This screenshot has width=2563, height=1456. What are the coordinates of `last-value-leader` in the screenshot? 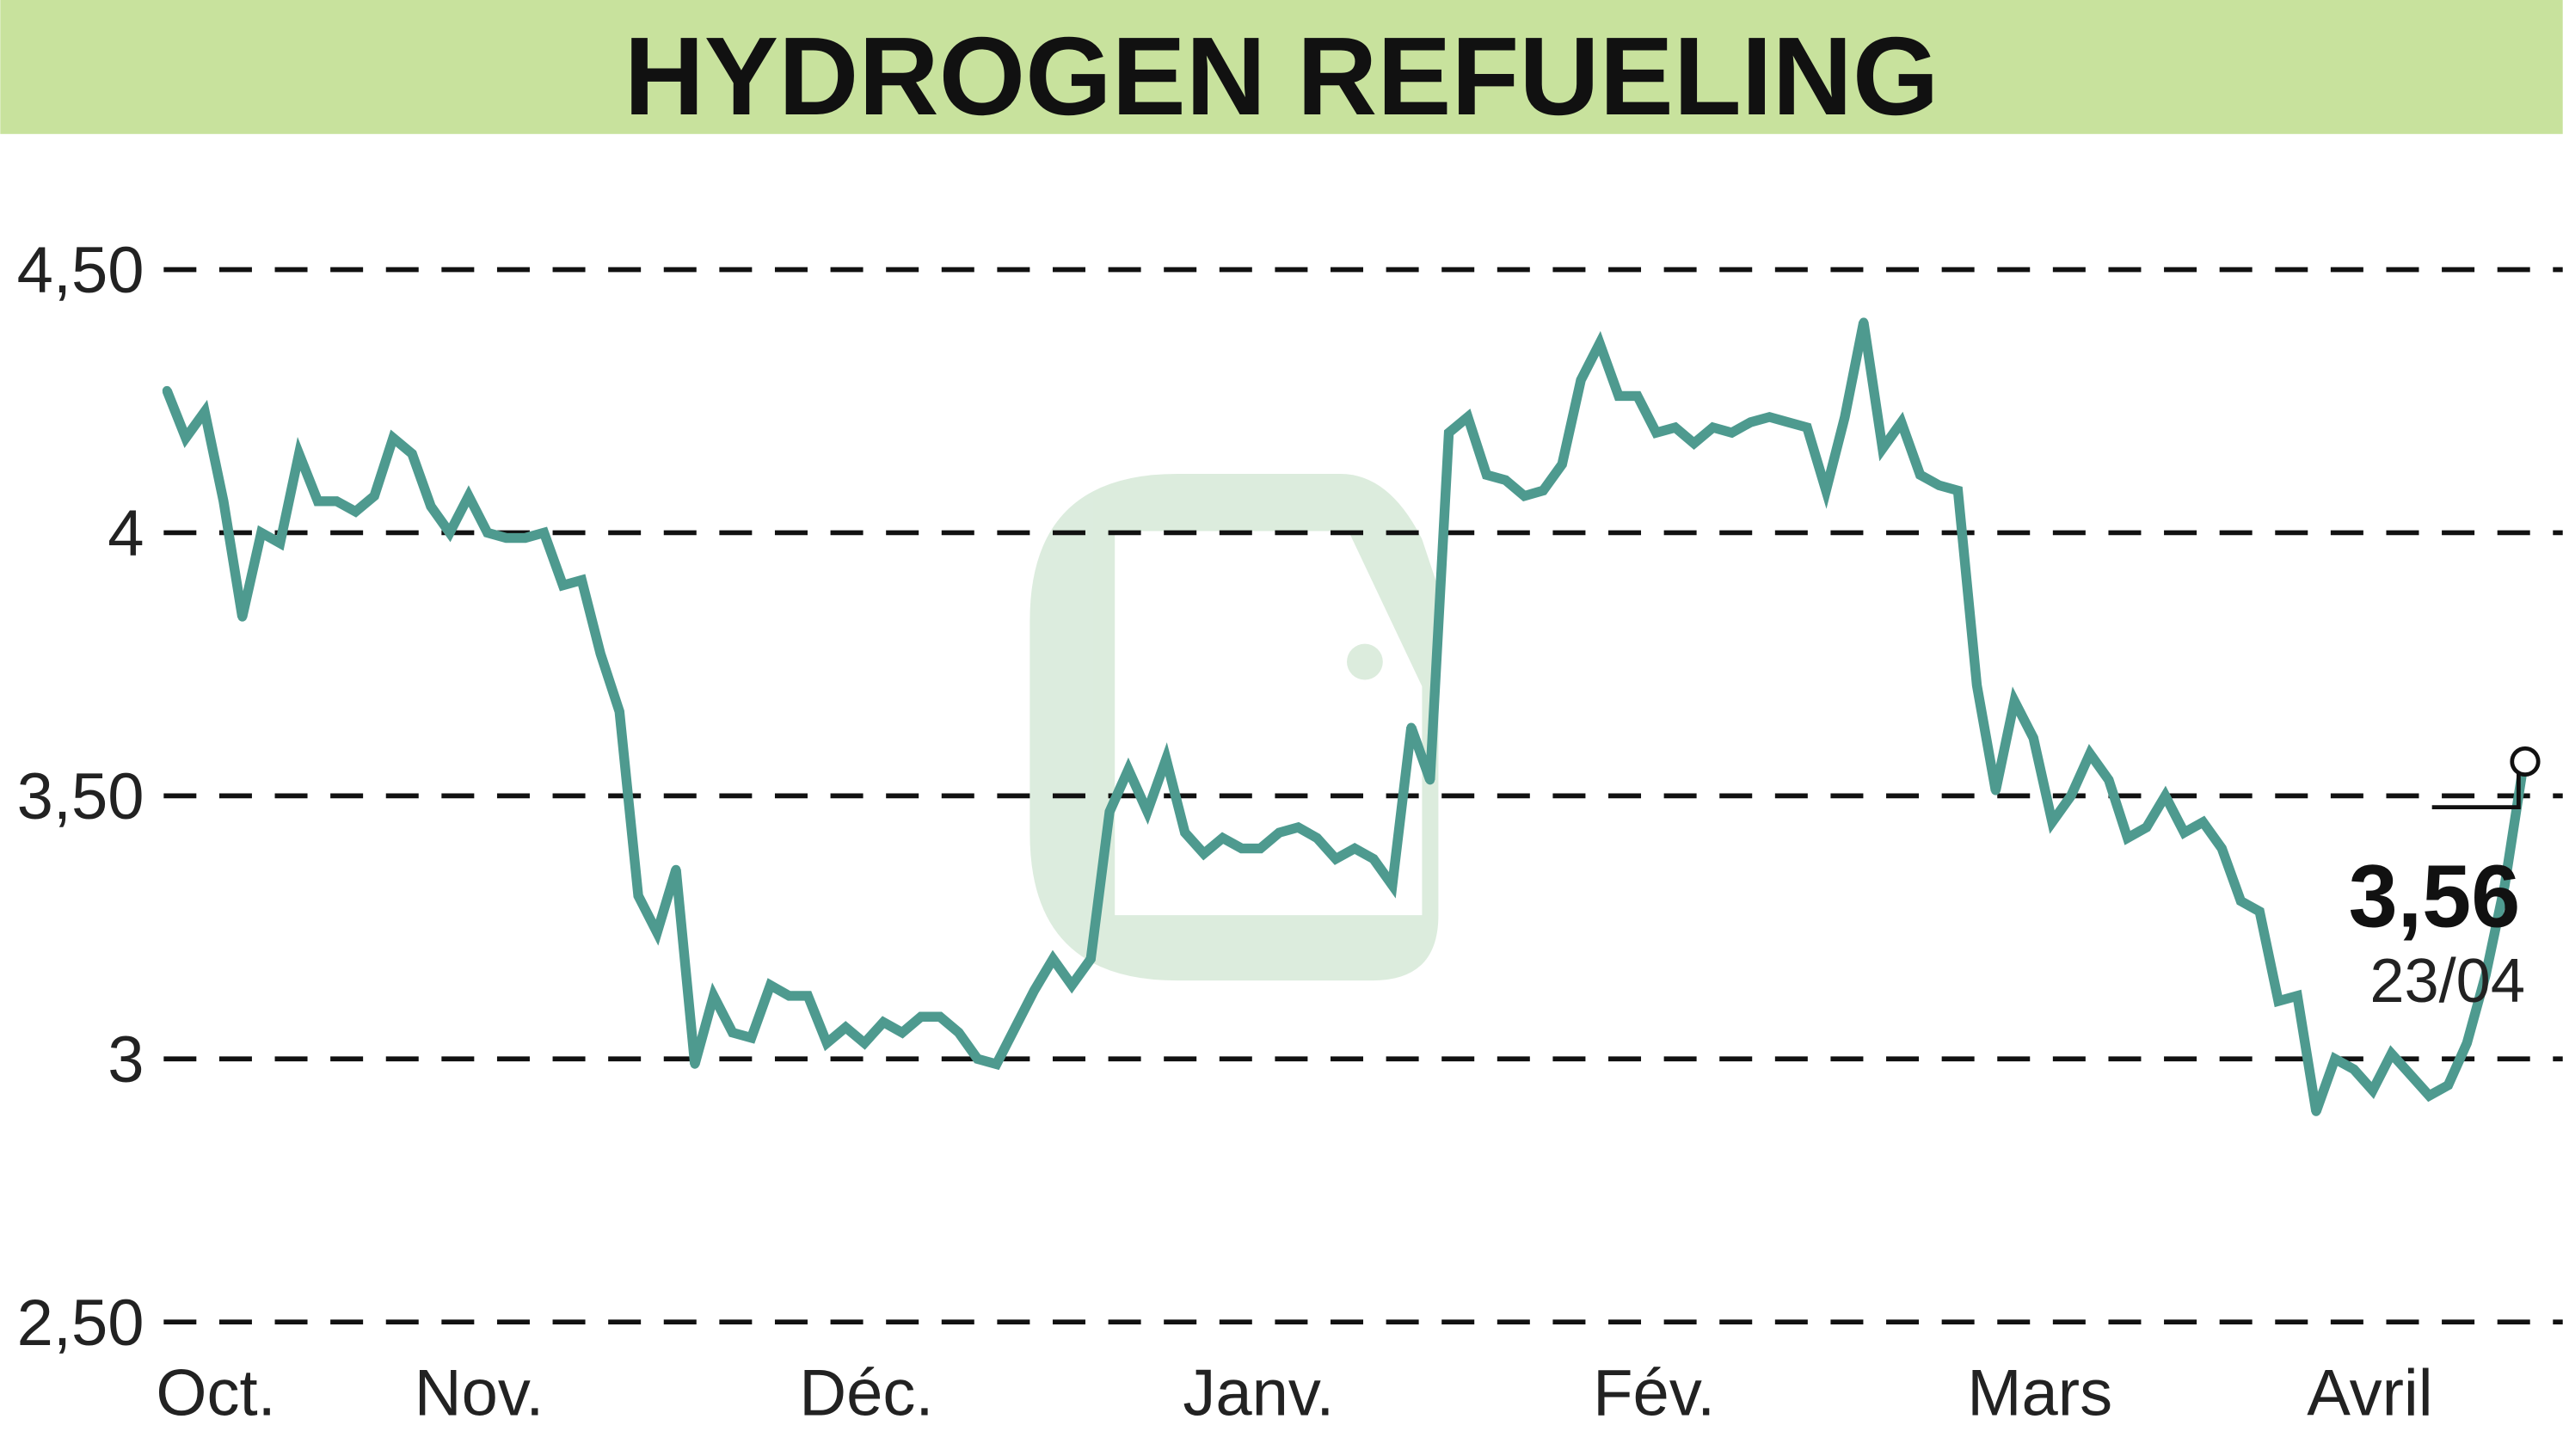 It's located at (2476, 791).